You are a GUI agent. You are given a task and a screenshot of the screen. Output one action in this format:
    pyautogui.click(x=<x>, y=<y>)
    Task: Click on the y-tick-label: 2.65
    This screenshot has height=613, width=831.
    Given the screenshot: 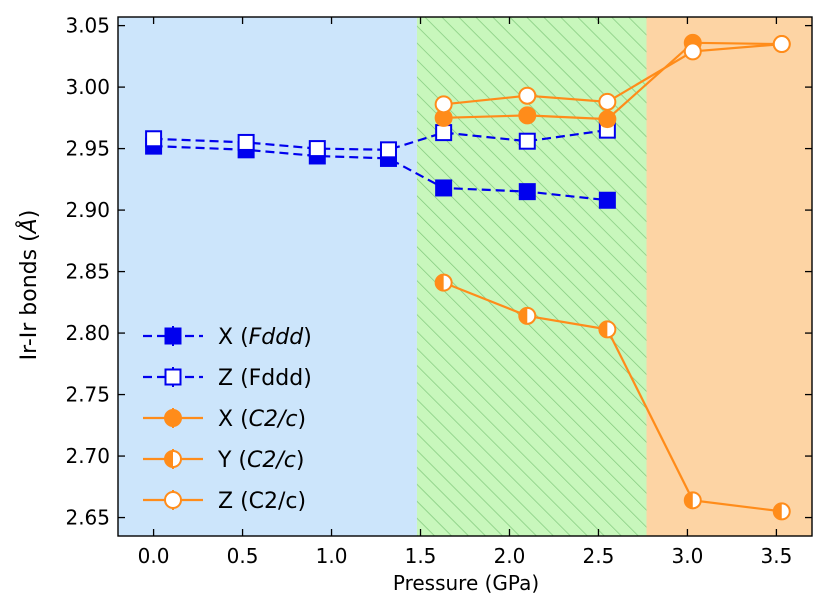 What is the action you would take?
    pyautogui.click(x=87, y=518)
    